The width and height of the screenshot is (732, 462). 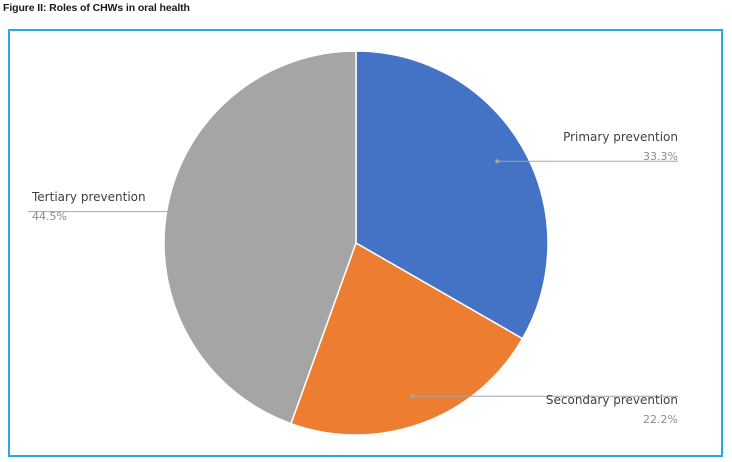 What do you see at coordinates (660, 156) in the screenshot?
I see `data-value-primary-prevention: 33.3%` at bounding box center [660, 156].